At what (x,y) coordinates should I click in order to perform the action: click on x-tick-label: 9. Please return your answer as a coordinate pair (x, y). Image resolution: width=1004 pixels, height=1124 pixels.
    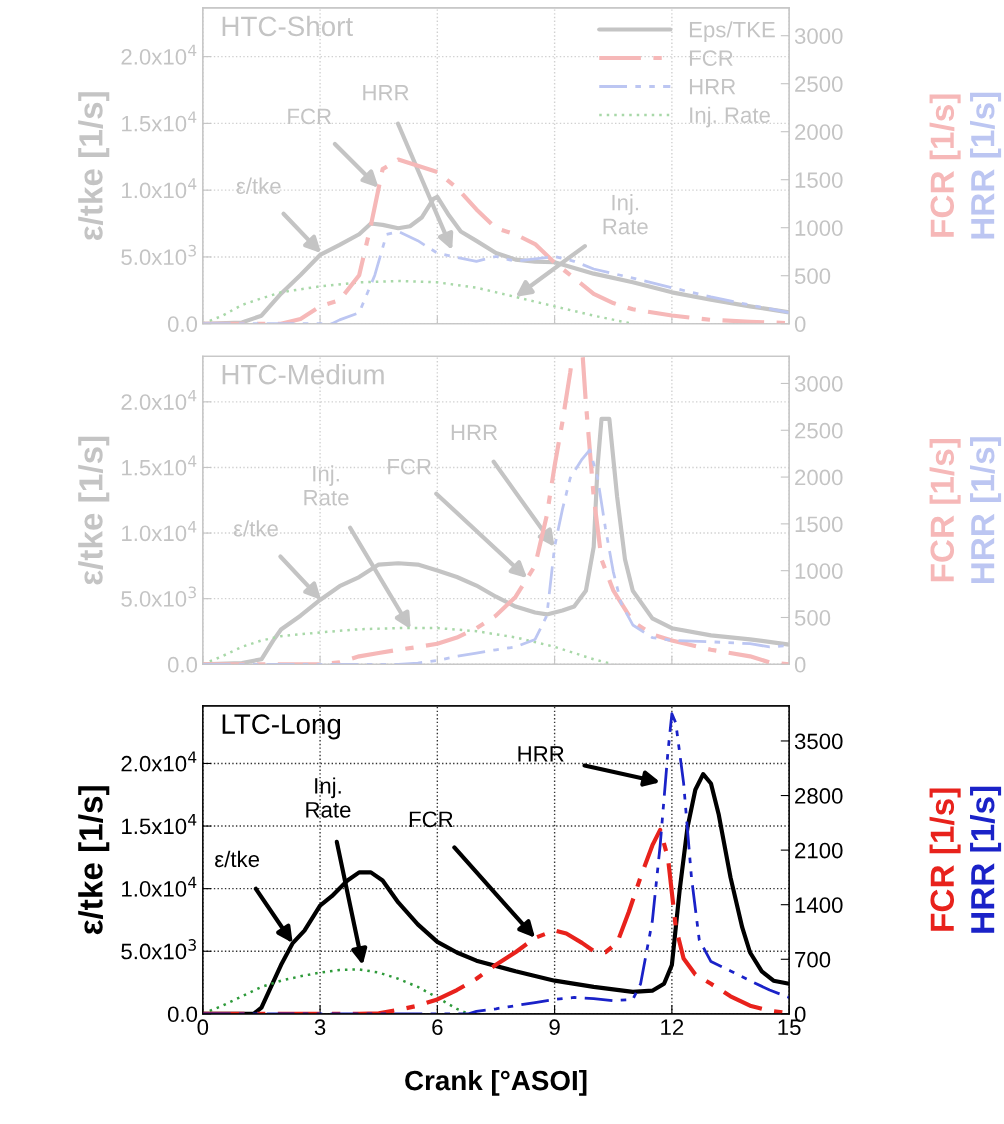
    Looking at the image, I should click on (554, 1027).